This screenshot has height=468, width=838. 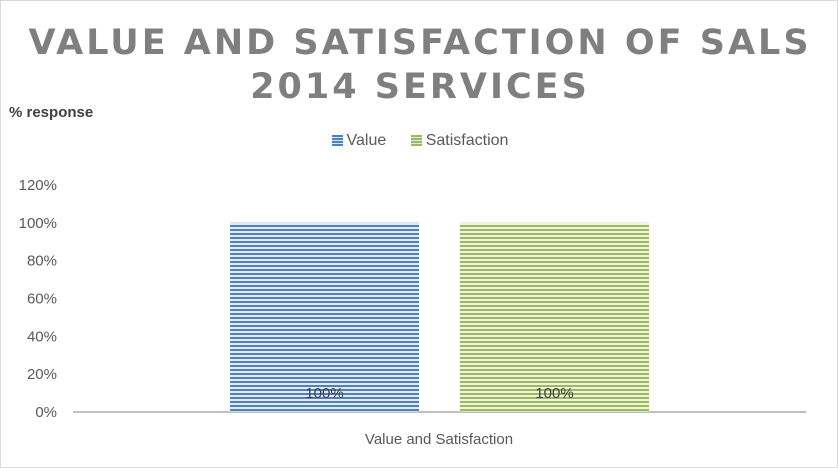 What do you see at coordinates (554, 317) in the screenshot?
I see `bar-satisfaction` at bounding box center [554, 317].